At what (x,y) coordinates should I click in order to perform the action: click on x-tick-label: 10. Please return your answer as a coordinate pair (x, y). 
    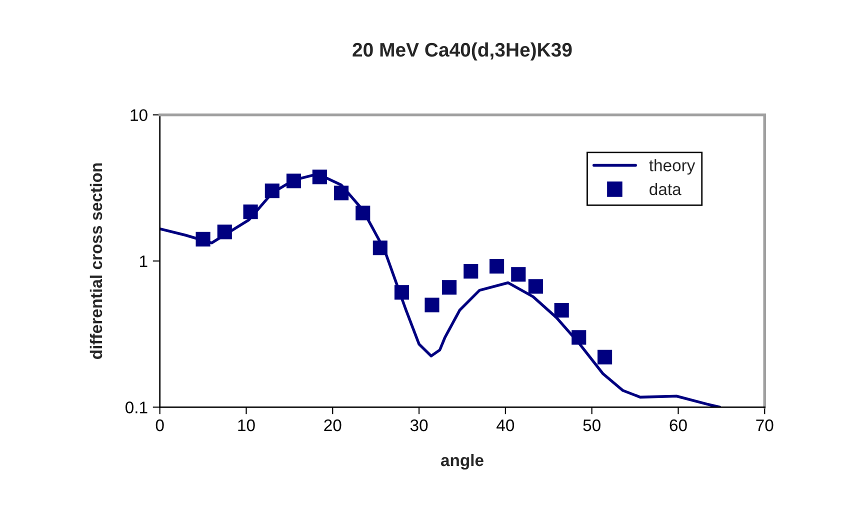
    Looking at the image, I should click on (246, 425).